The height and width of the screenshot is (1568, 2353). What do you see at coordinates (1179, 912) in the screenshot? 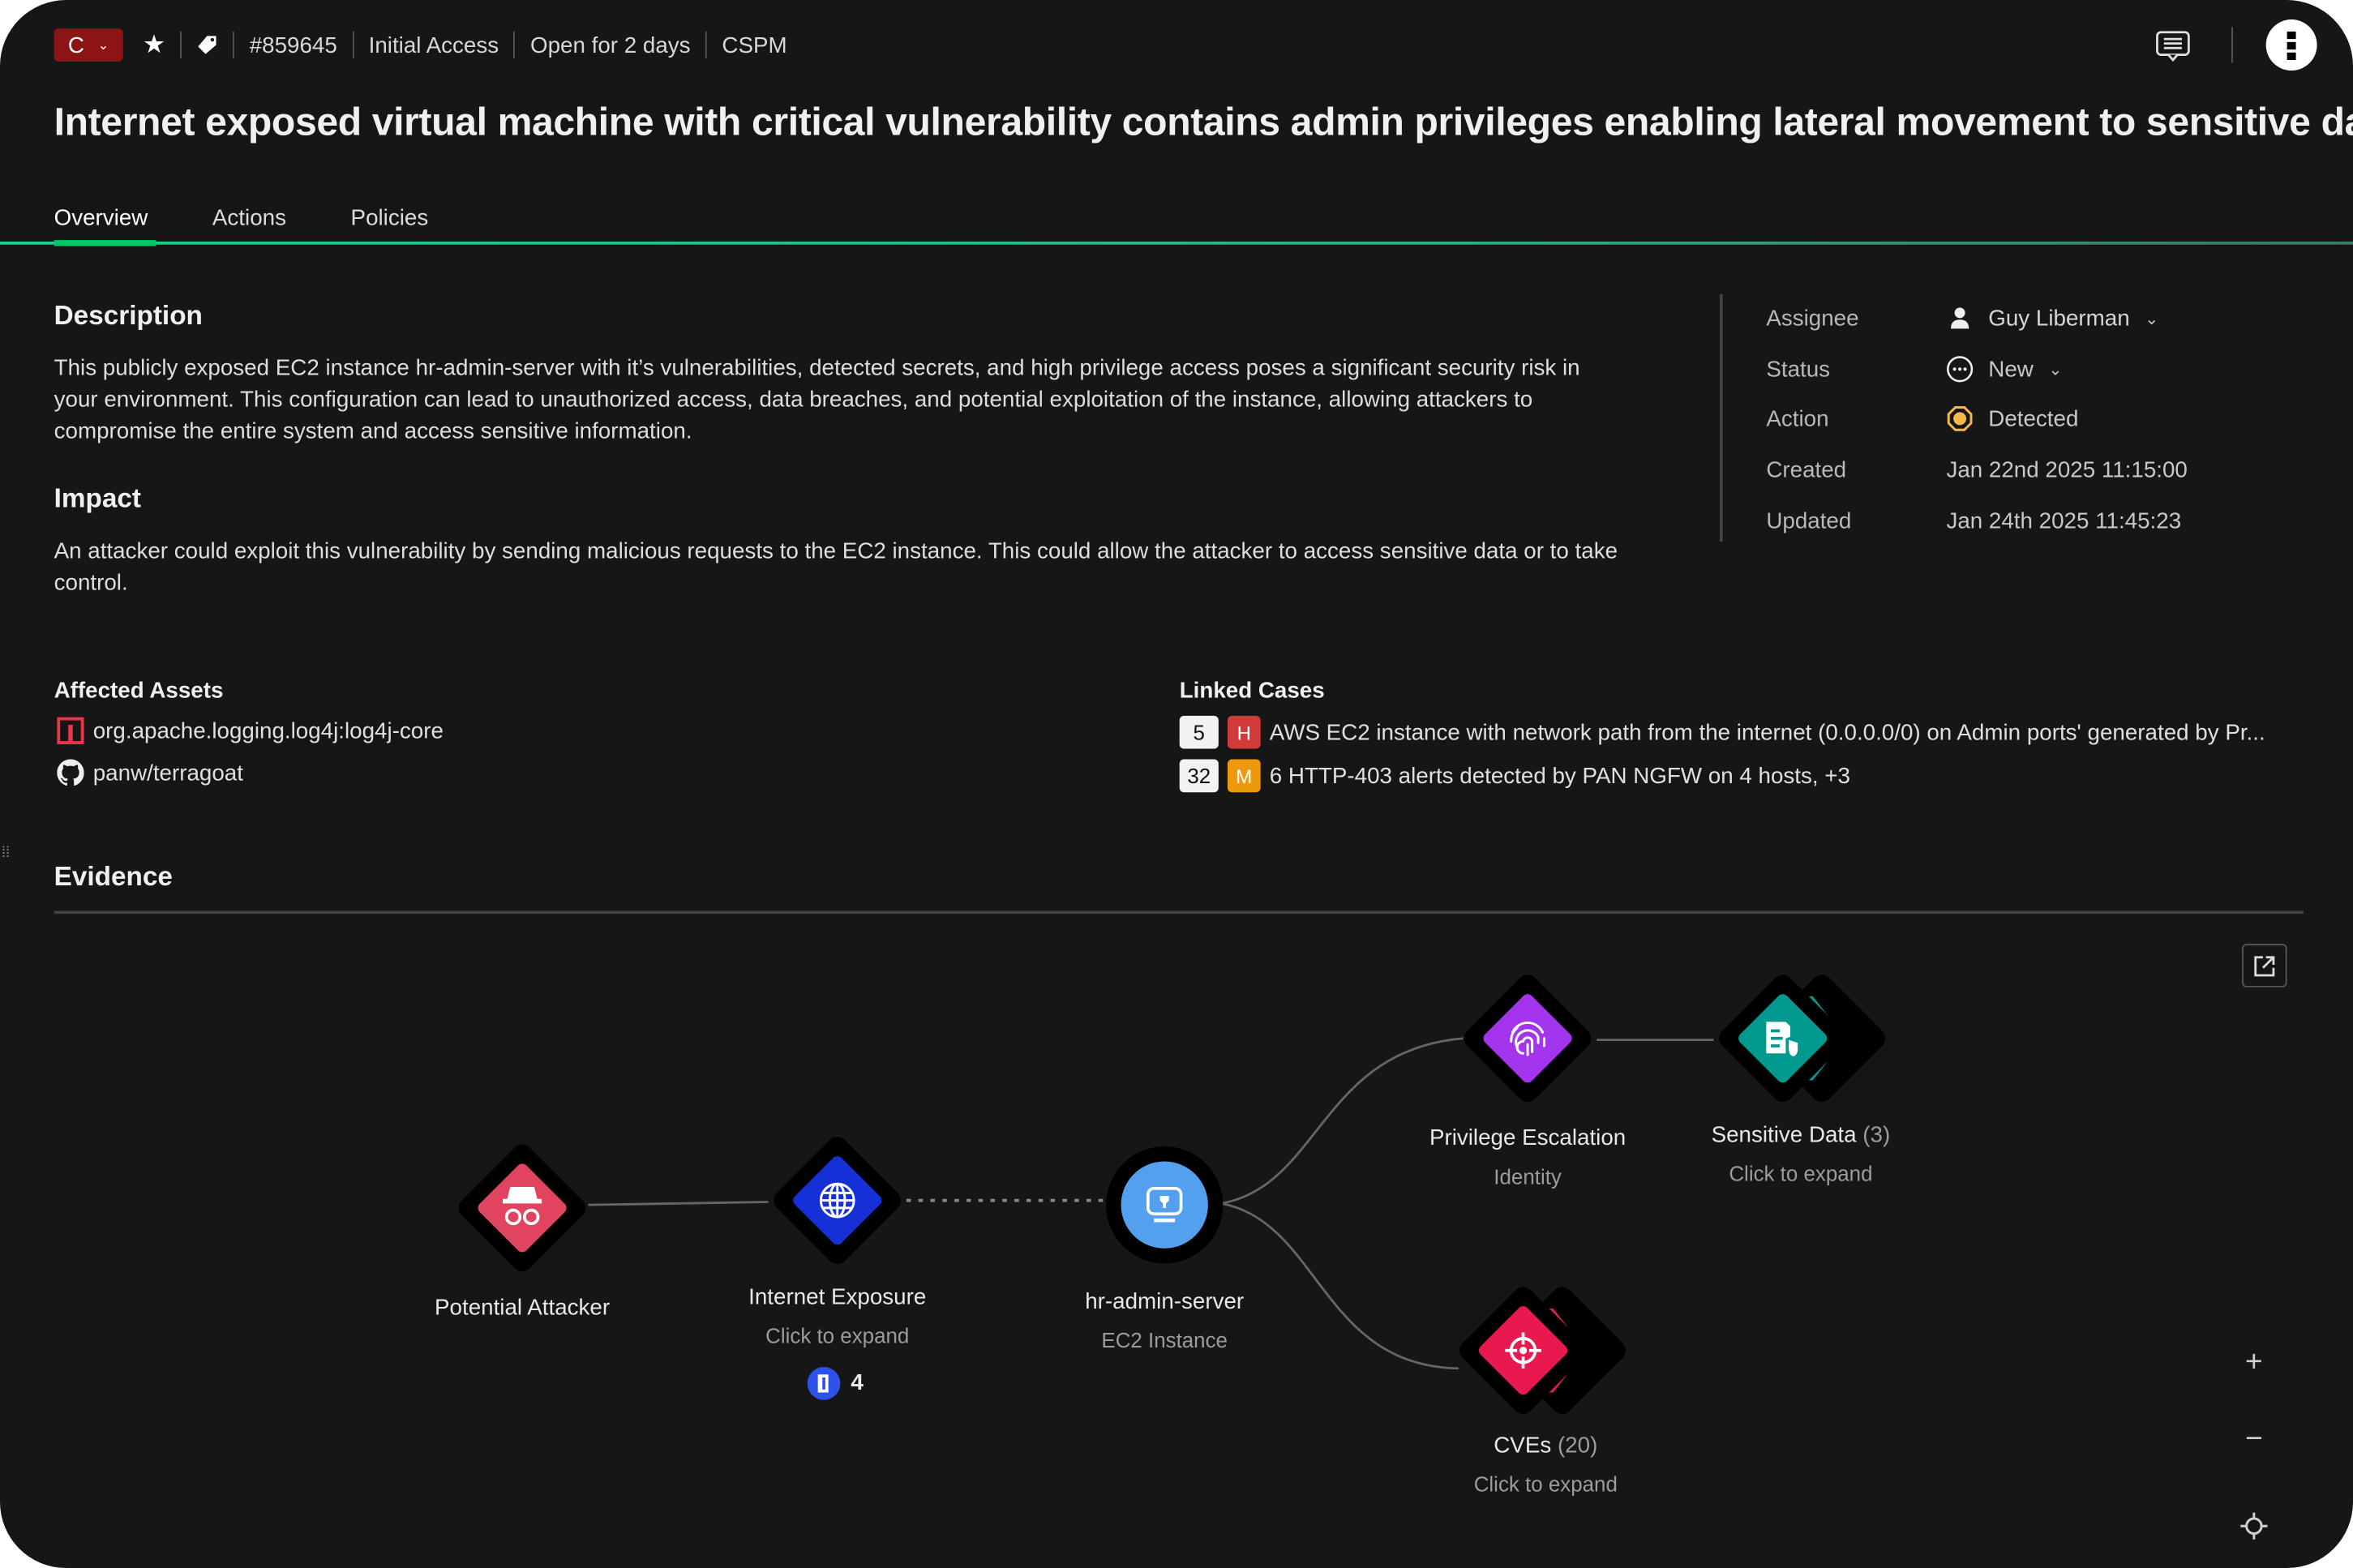
I see `evidence-divider` at bounding box center [1179, 912].